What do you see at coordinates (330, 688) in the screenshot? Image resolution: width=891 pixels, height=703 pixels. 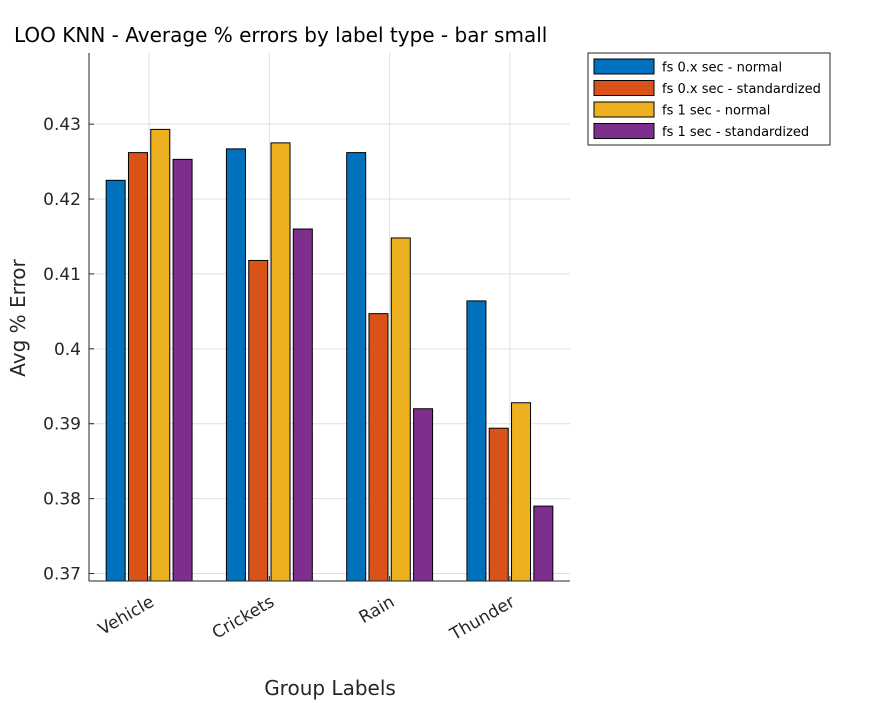 I see `x-axis-label: Group Labels` at bounding box center [330, 688].